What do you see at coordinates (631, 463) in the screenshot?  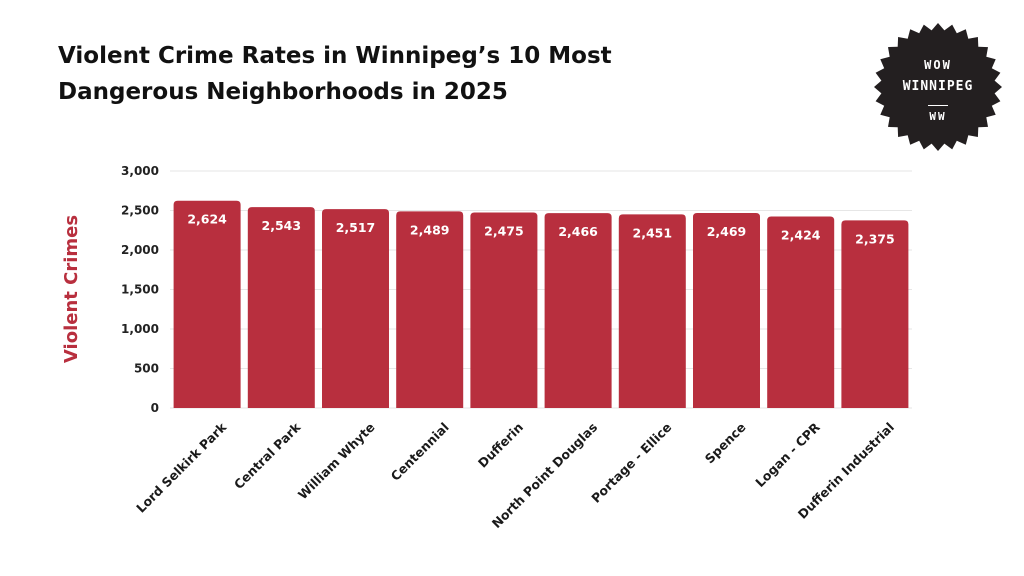 I see `category-label: Portage - Ellice` at bounding box center [631, 463].